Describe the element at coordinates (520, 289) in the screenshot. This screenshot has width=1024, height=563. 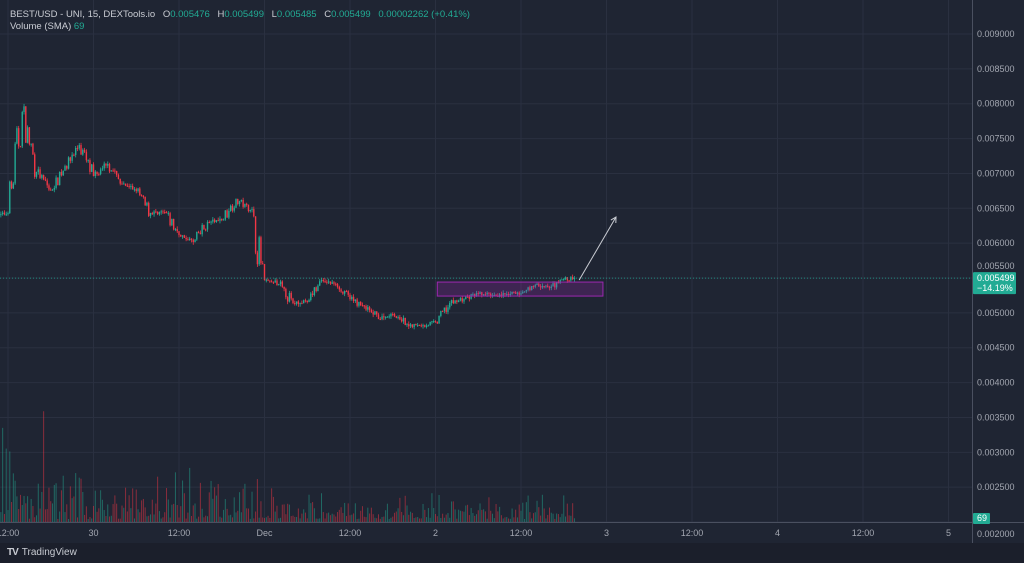
I see `rectangle-annotation` at that location.